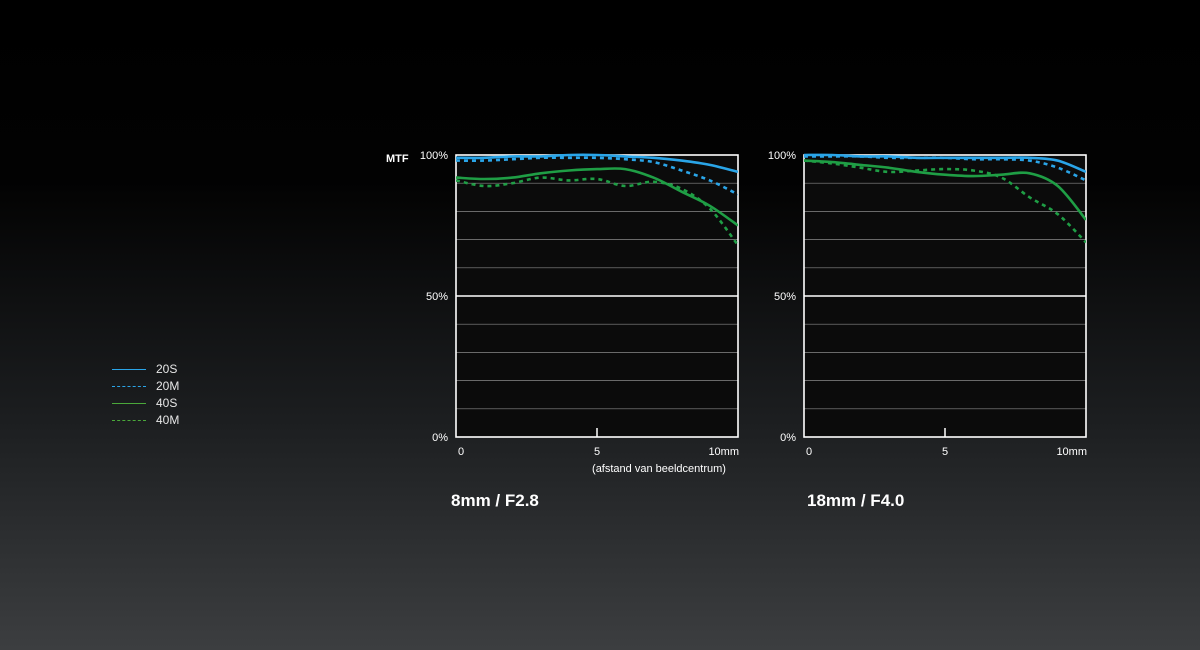 The width and height of the screenshot is (1200, 650). Describe the element at coordinates (167, 369) in the screenshot. I see `legend-label-20s: 20S` at that location.